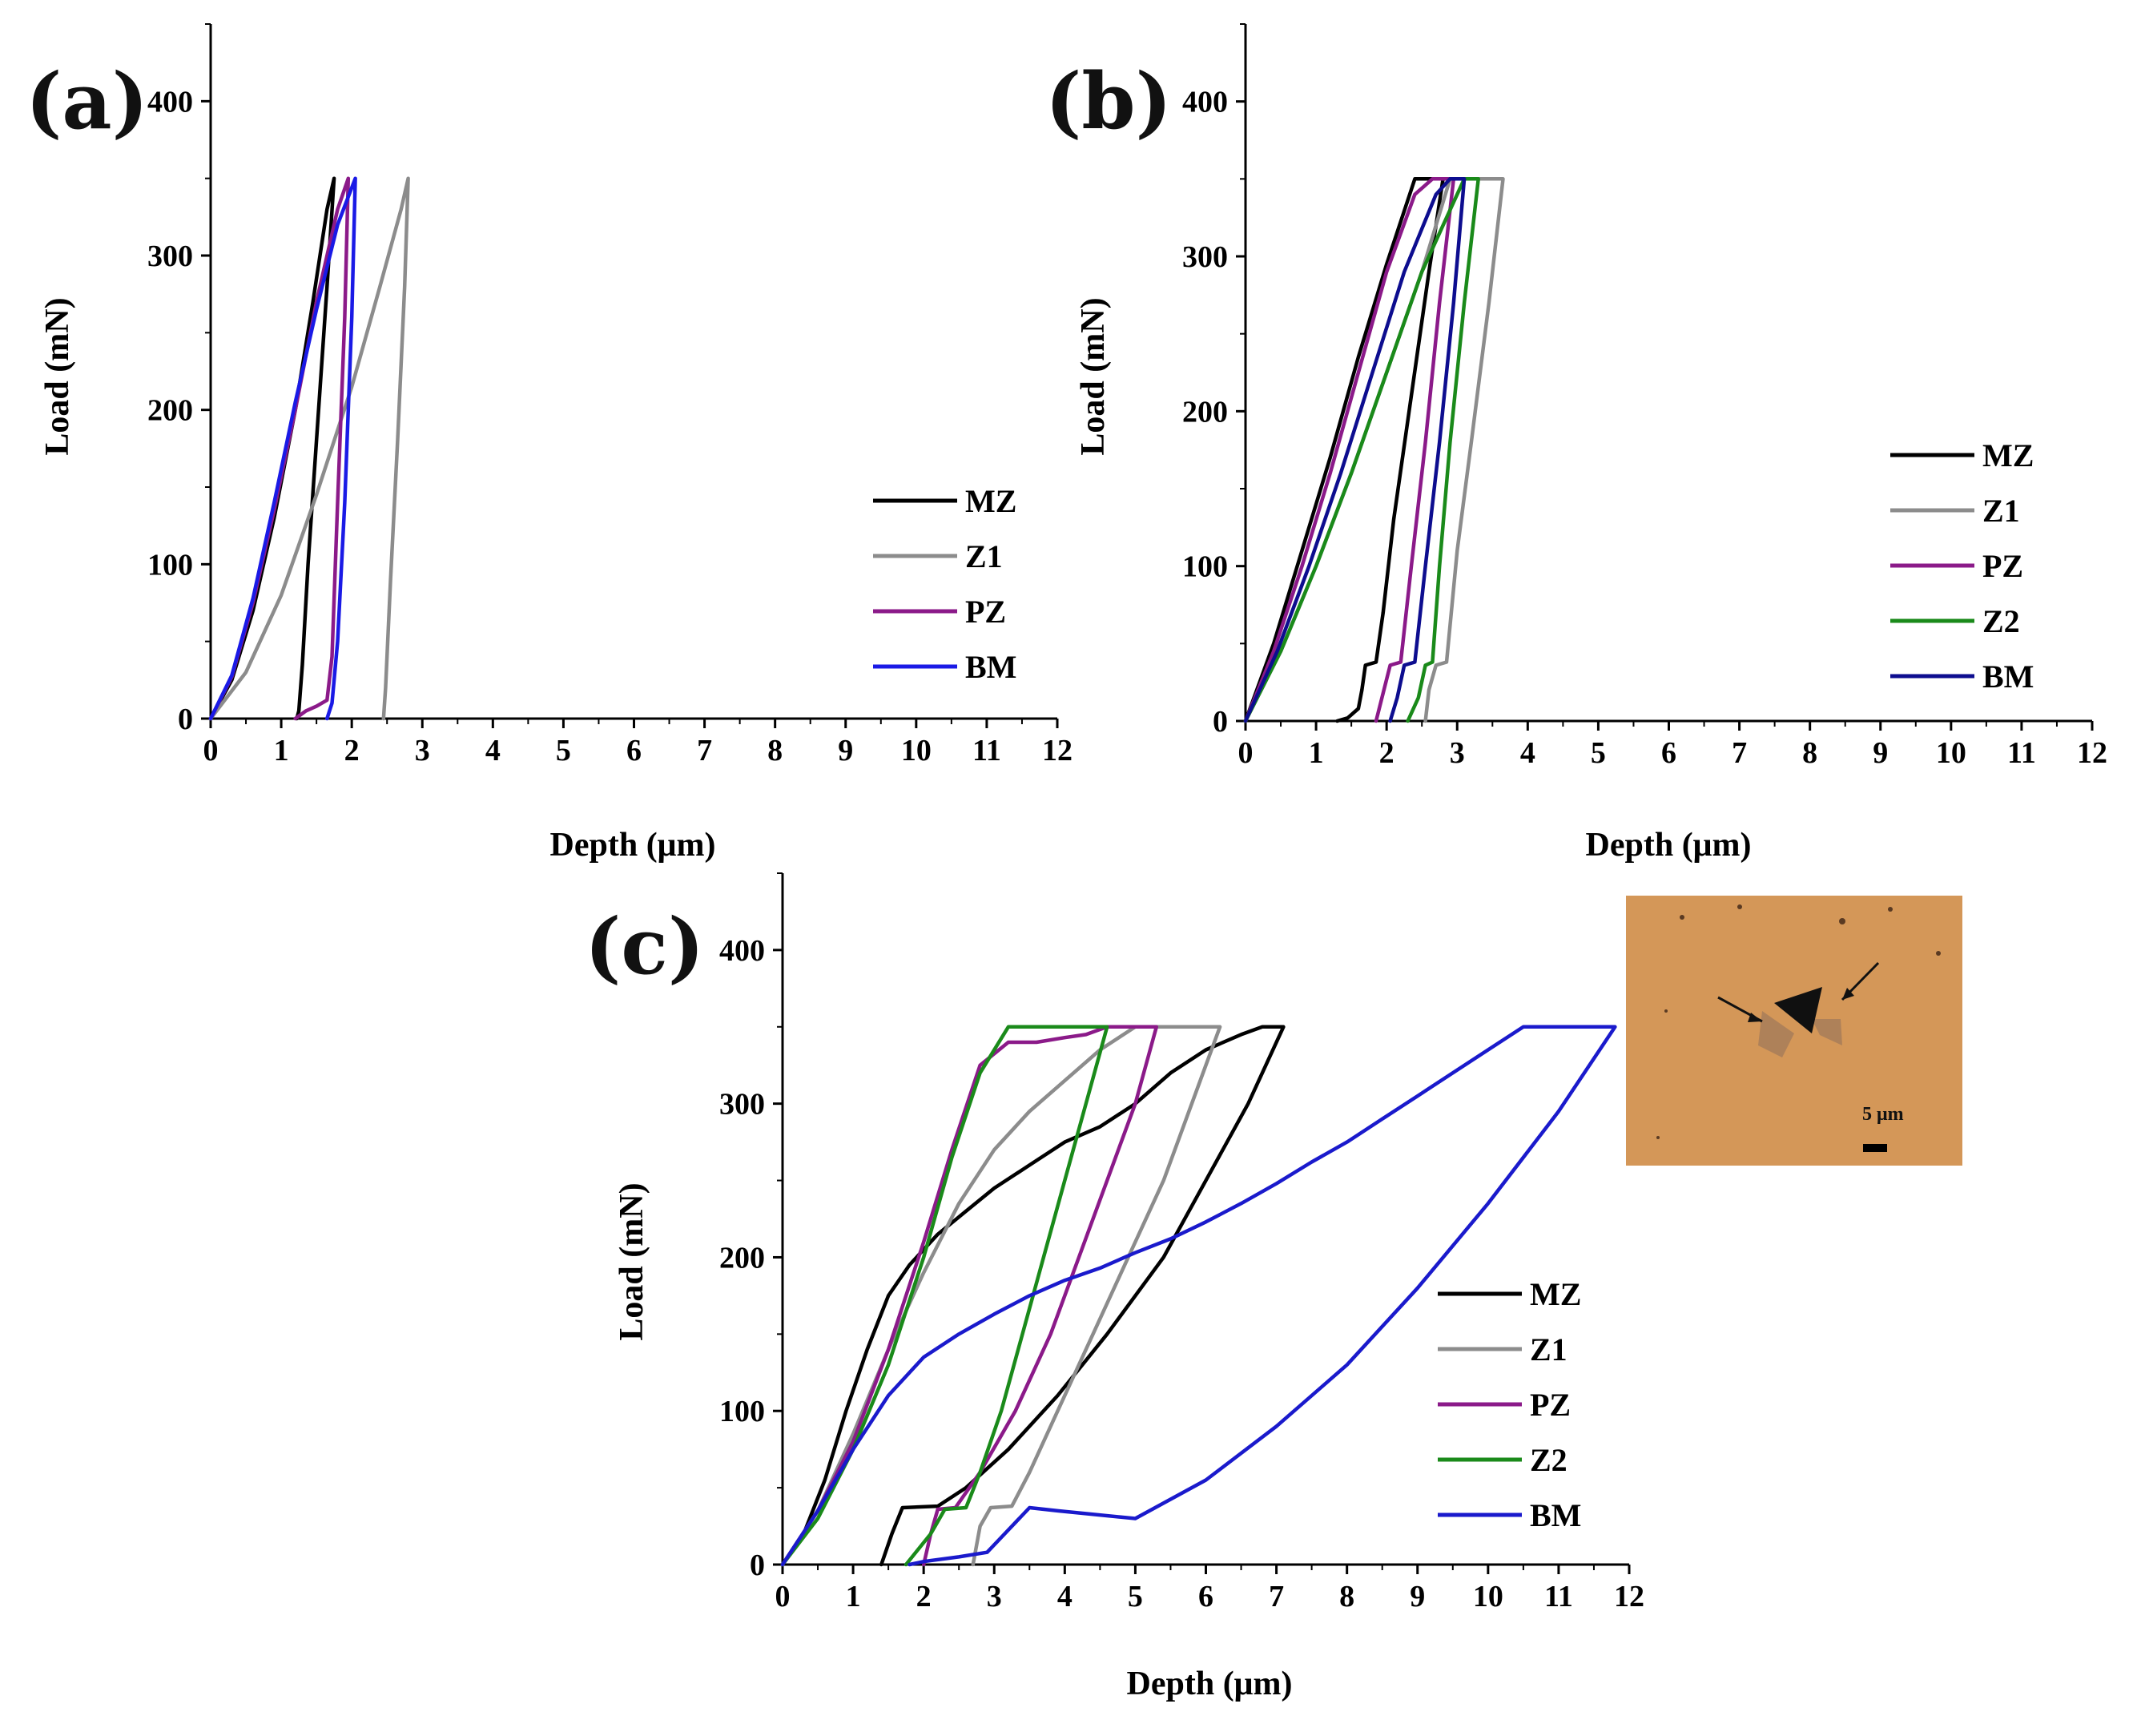 This screenshot has width=2141, height=1736. I want to click on indent-shadow-right, so click(1827, 1032).